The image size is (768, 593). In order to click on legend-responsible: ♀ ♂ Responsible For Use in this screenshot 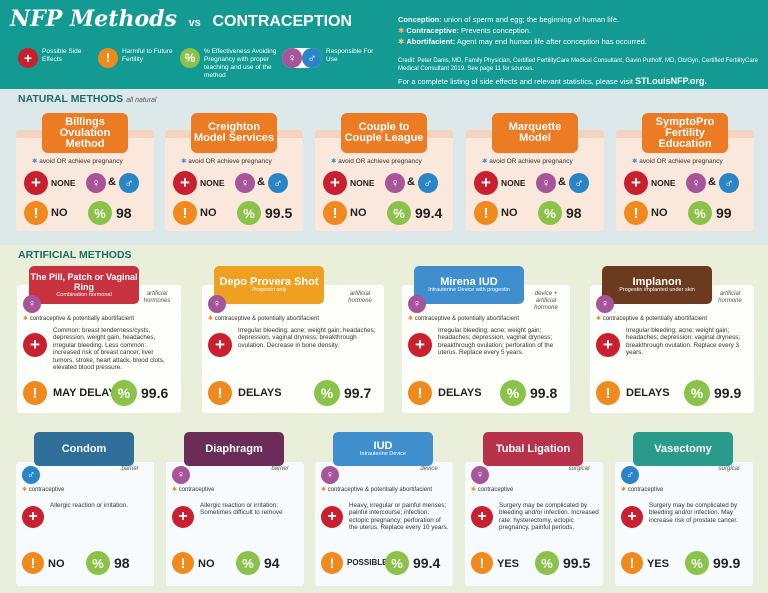, I will do `click(332, 58)`.